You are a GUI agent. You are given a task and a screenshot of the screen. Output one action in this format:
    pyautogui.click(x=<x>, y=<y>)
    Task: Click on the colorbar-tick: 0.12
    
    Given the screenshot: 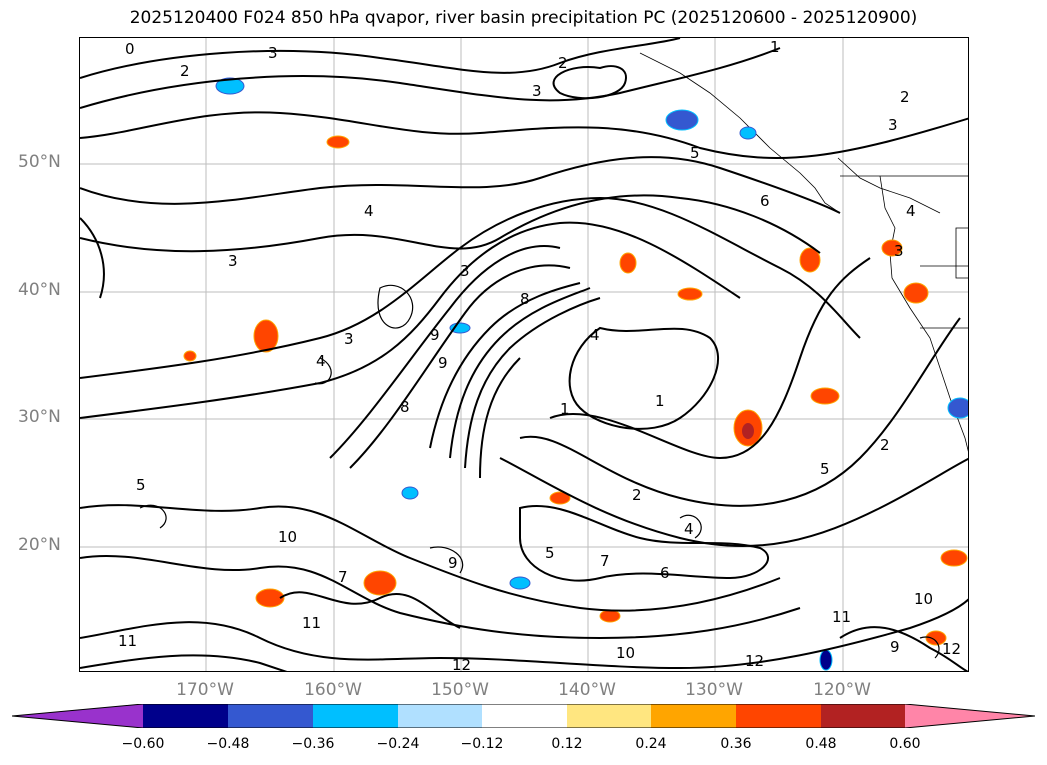 What is the action you would take?
    pyautogui.click(x=567, y=744)
    